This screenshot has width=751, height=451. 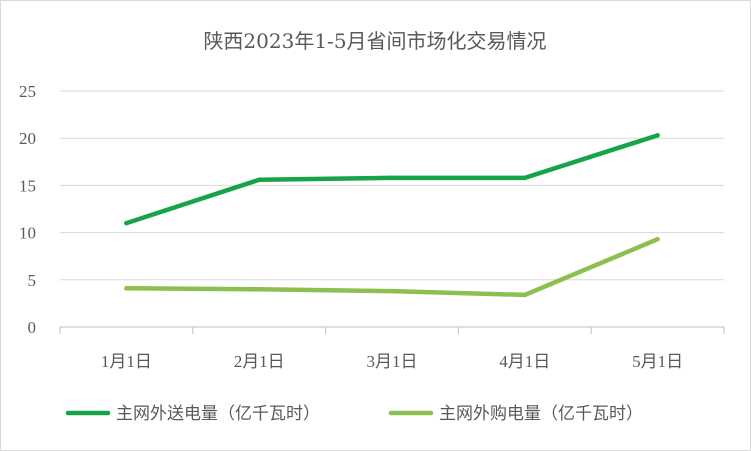 What do you see at coordinates (354, 414) in the screenshot?
I see `legend: 主网外送电量（亿千瓦时） 主网外购电量（亿千瓦时）` at bounding box center [354, 414].